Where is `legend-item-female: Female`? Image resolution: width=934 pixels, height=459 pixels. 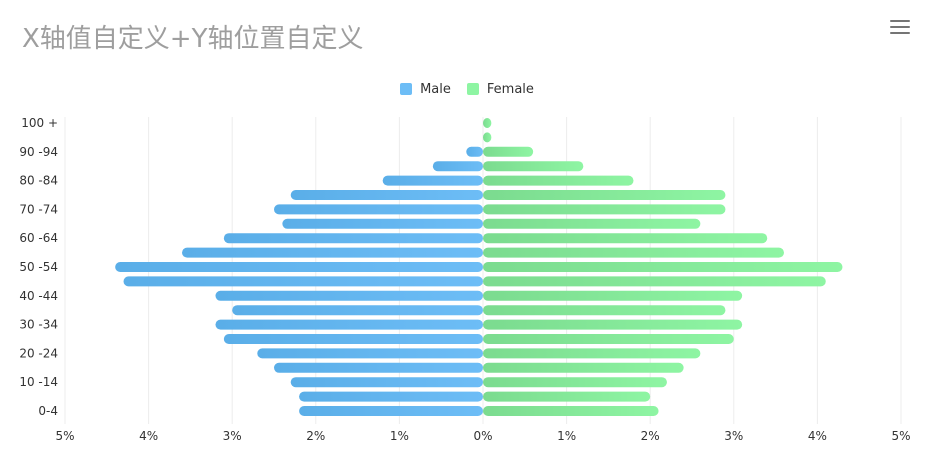
legend-item-female: Female is located at coordinates (500, 89).